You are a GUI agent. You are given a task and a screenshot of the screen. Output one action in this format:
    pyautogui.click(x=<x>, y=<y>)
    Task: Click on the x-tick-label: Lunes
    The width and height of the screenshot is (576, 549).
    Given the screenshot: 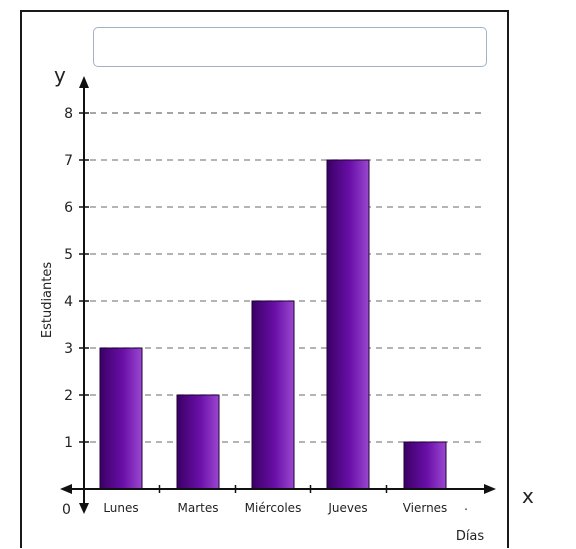 What is the action you would take?
    pyautogui.click(x=120, y=508)
    